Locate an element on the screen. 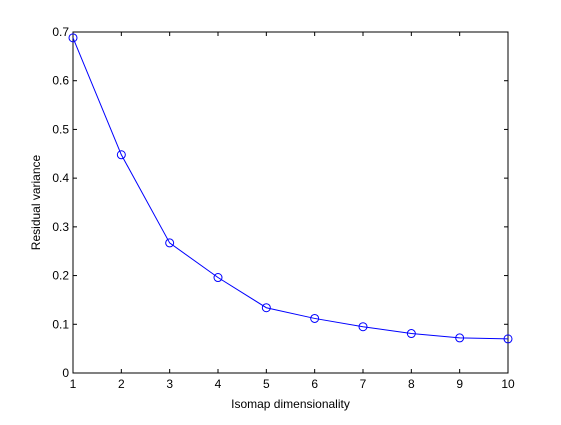 The image size is (561, 425). y-tick-label: 0.3 is located at coordinates (60, 227).